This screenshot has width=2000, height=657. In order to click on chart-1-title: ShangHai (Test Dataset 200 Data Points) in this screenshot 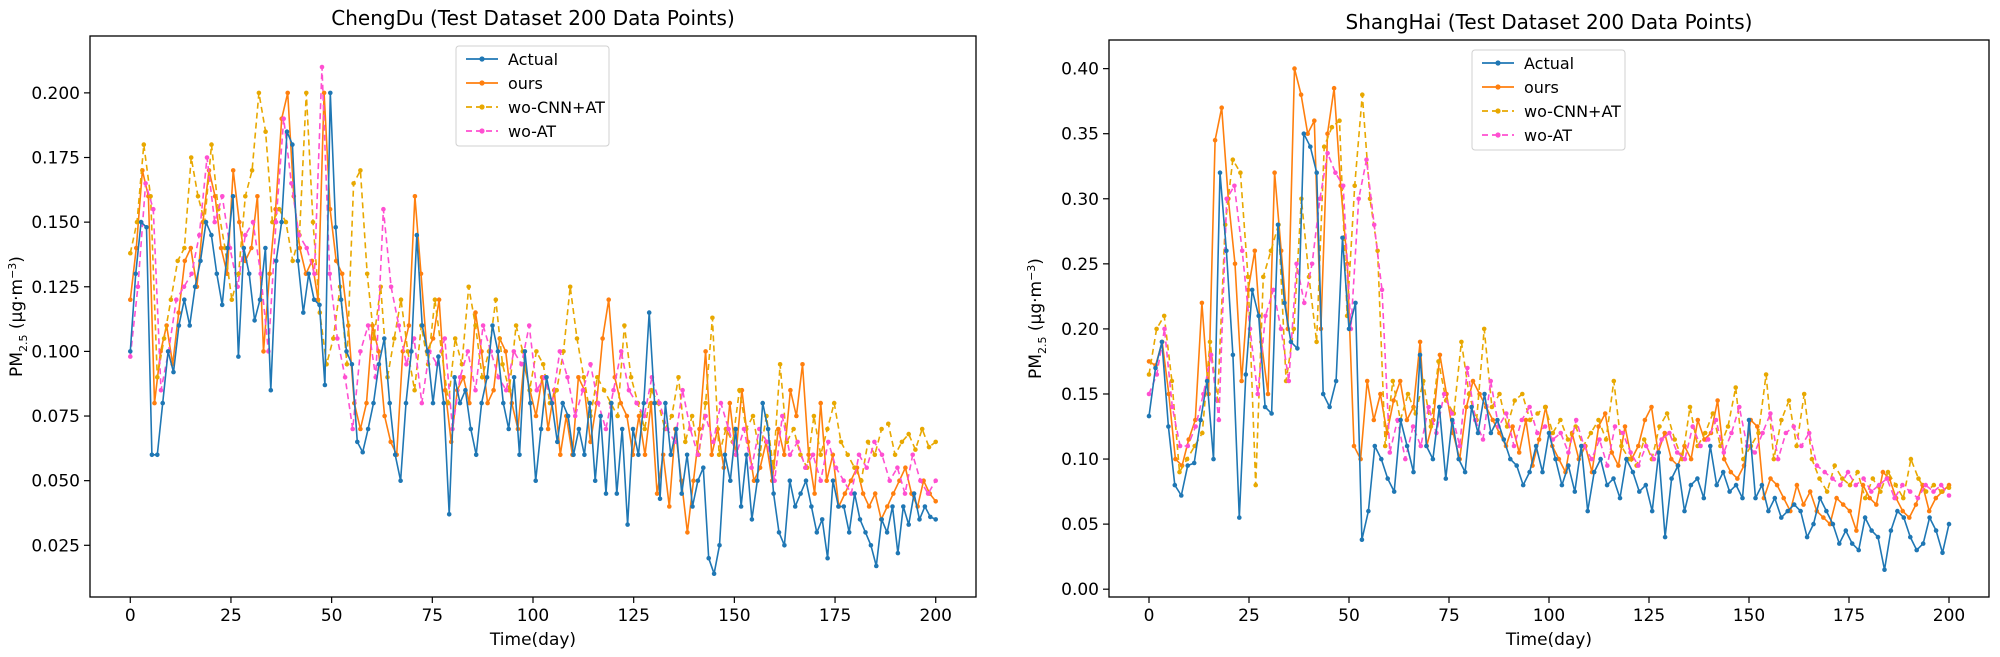, I will do `click(1549, 22)`.